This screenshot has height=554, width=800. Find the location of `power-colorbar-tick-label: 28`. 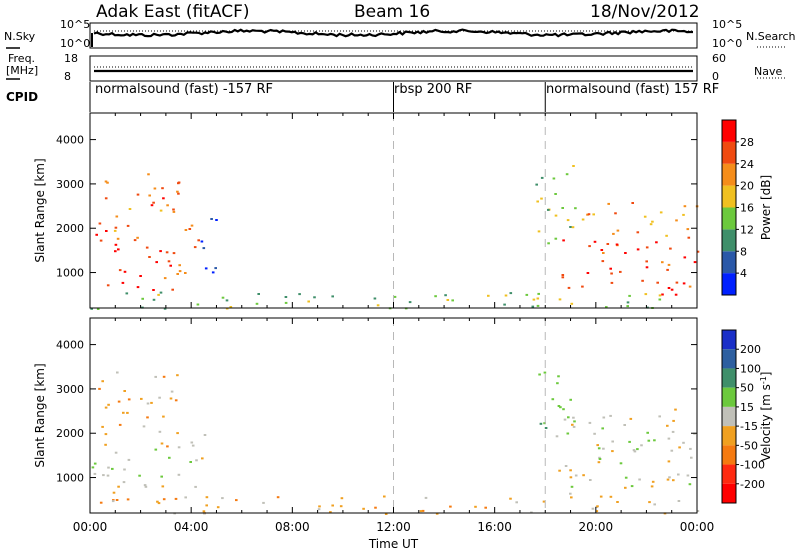

power-colorbar-tick-label: 28 is located at coordinates (747, 142).